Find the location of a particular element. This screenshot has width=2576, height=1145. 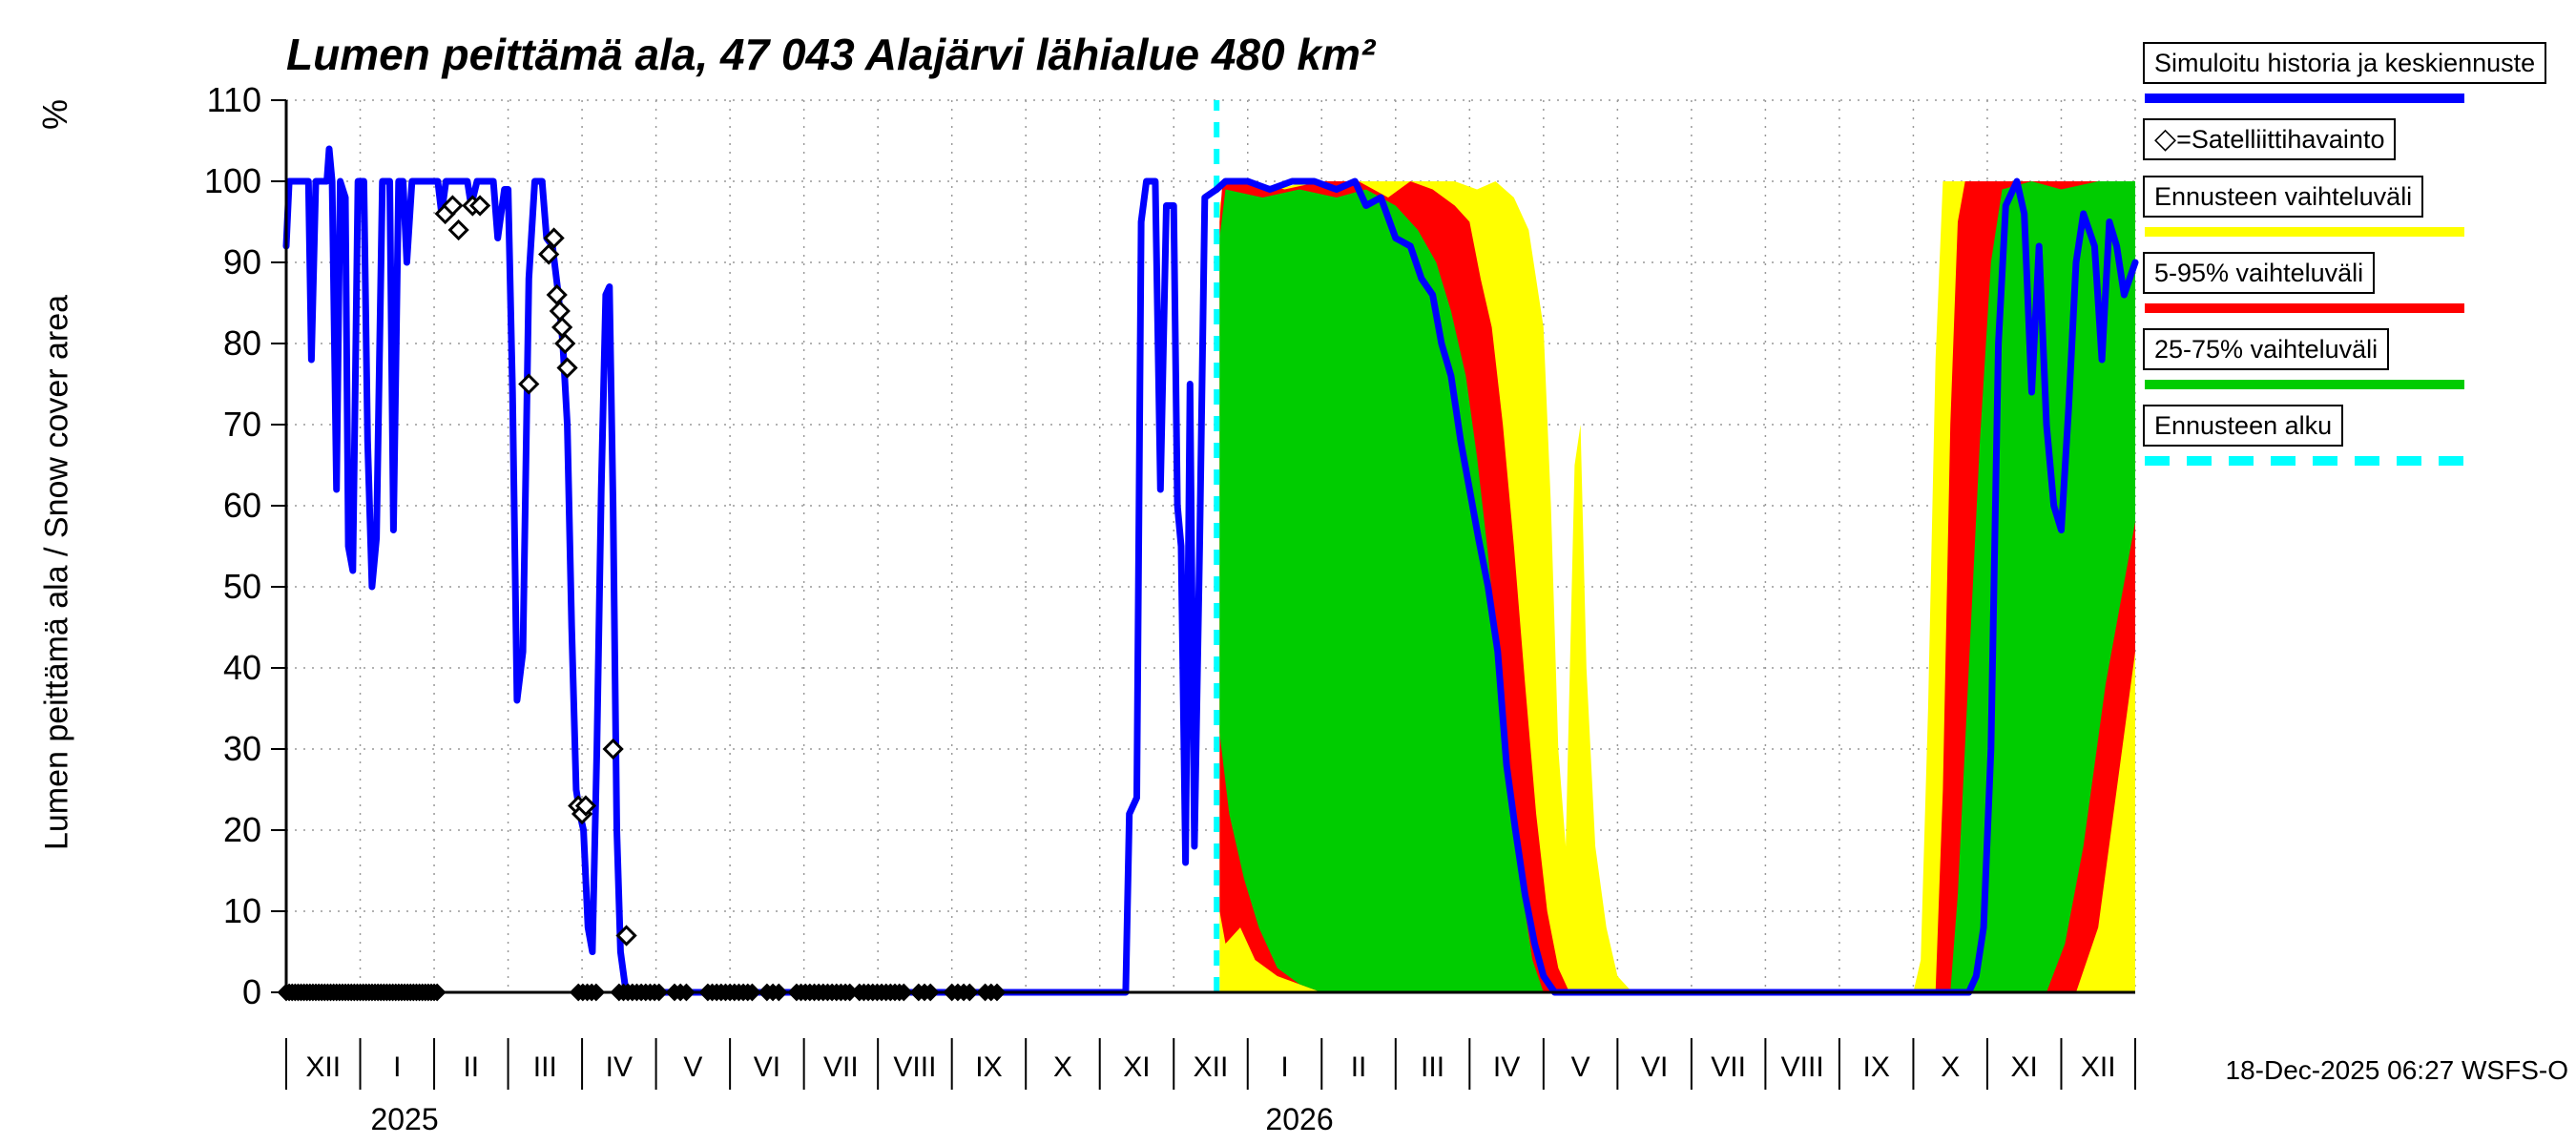

year-label: 2026 is located at coordinates (1299, 1119).